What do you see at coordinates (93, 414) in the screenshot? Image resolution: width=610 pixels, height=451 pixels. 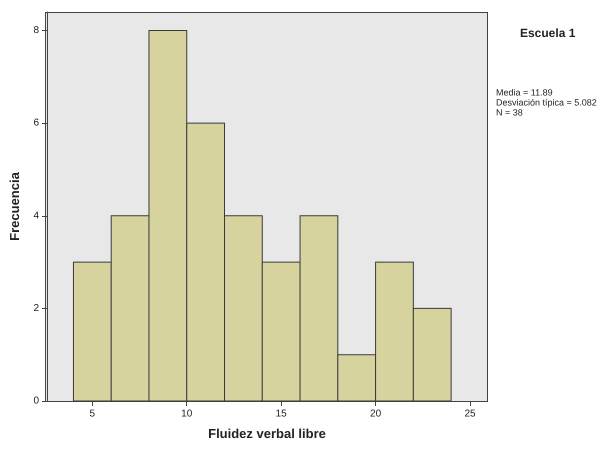 I see `x-tick-label: 5` at bounding box center [93, 414].